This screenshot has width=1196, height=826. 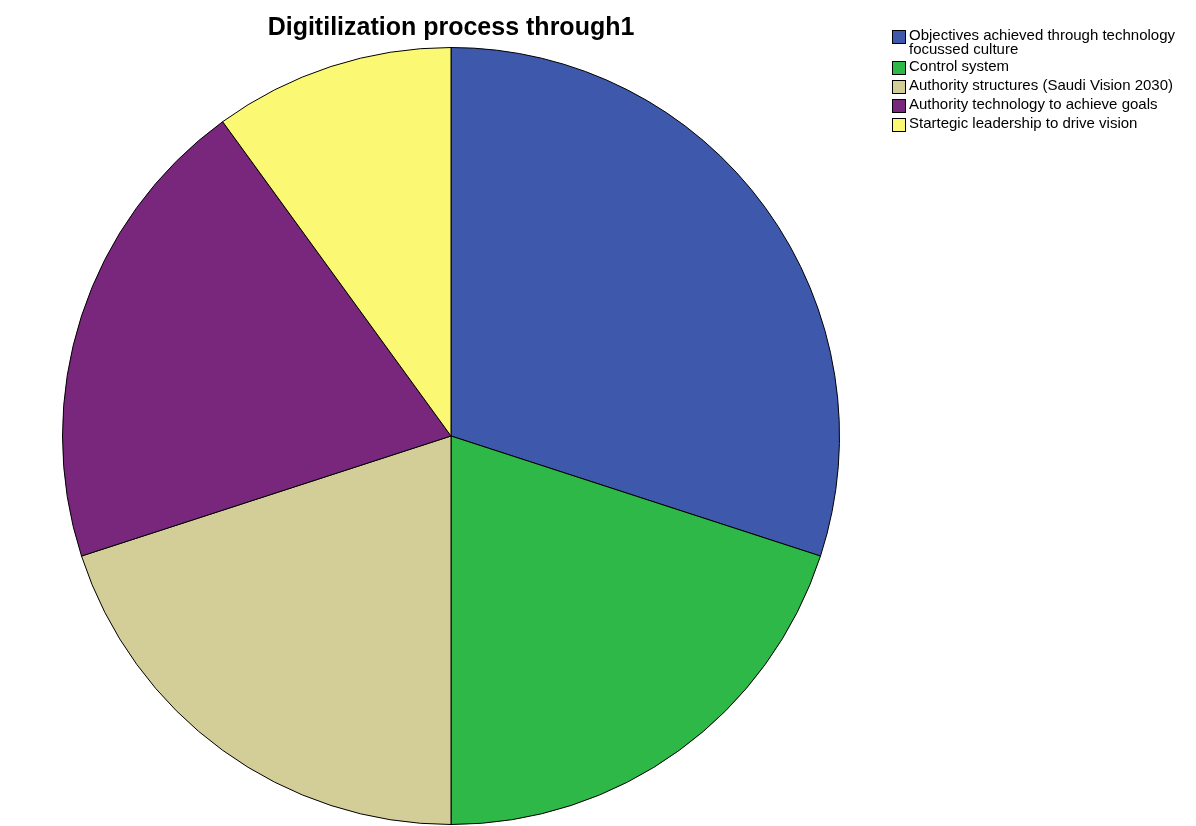 I want to click on legend-label: Objectives achieved through technology focussed culture, so click(x=1042, y=41).